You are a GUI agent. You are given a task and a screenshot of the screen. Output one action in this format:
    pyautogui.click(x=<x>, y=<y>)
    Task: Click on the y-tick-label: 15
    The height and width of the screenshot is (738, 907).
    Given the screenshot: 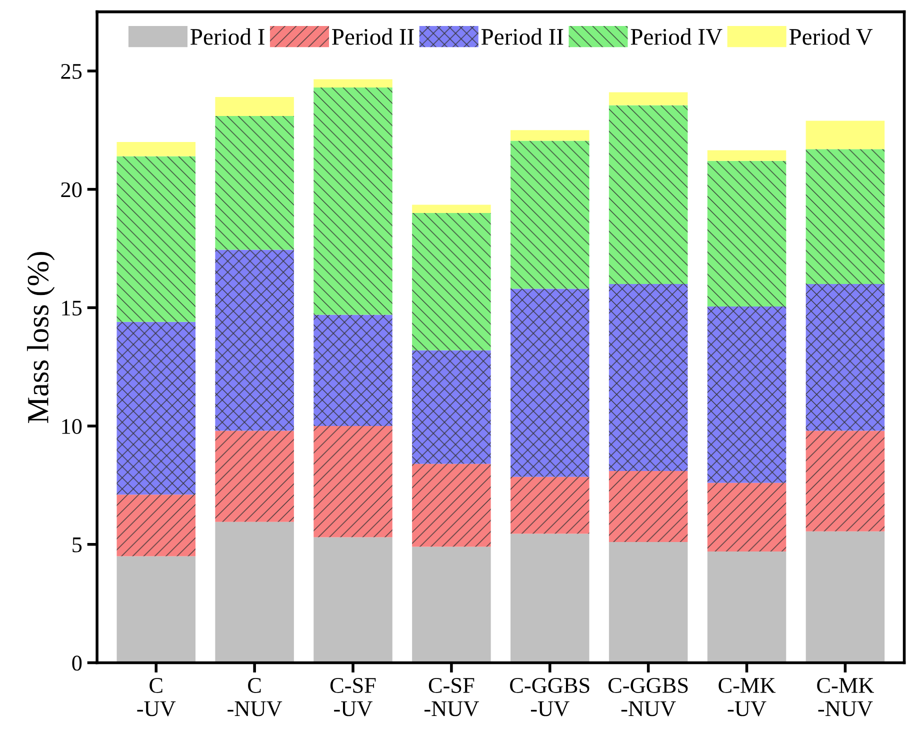 What is the action you would take?
    pyautogui.click(x=72, y=308)
    